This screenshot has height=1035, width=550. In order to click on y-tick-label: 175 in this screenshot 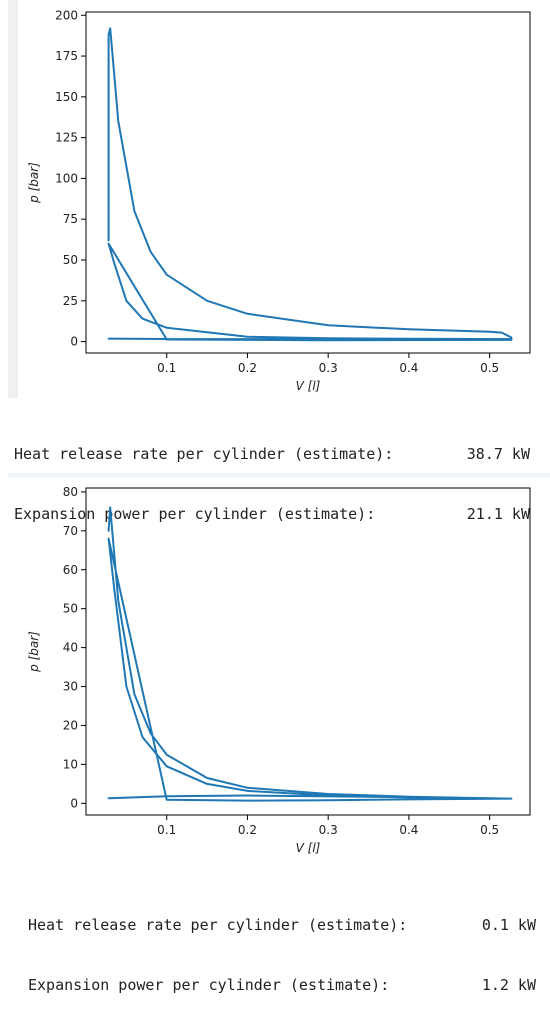, I will do `click(66, 56)`.